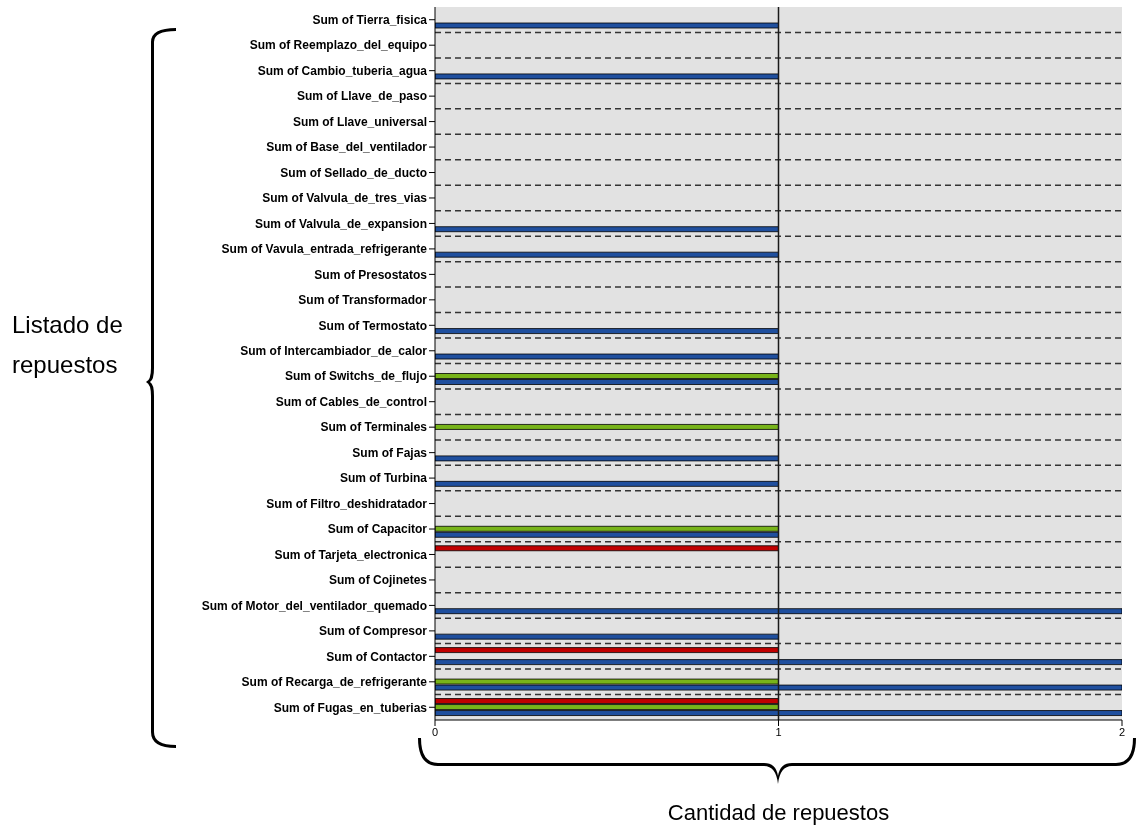 The image size is (1136, 834). I want to click on y-tick-label: Sum of Cables_de_control, so click(351, 401).